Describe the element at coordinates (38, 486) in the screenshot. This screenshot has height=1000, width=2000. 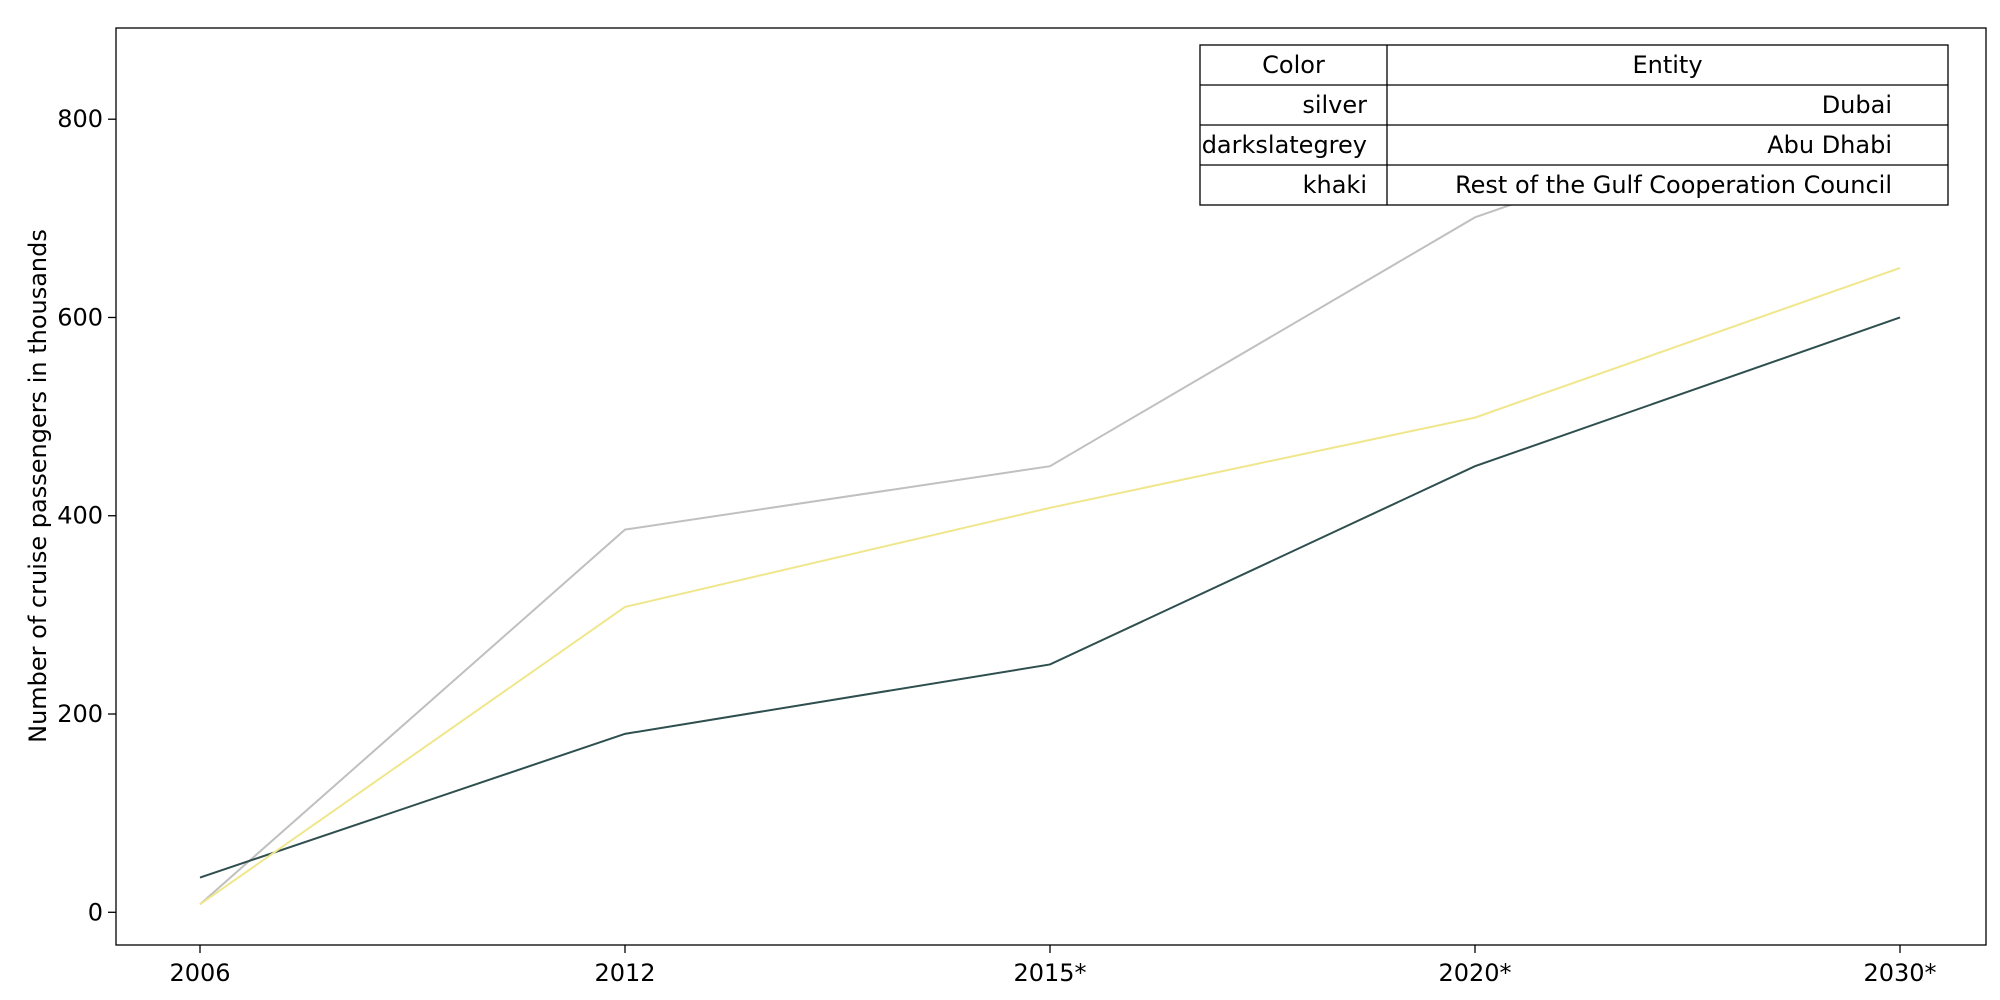
I see `y-axis-title: Number of cruise passengers in thousands` at that location.